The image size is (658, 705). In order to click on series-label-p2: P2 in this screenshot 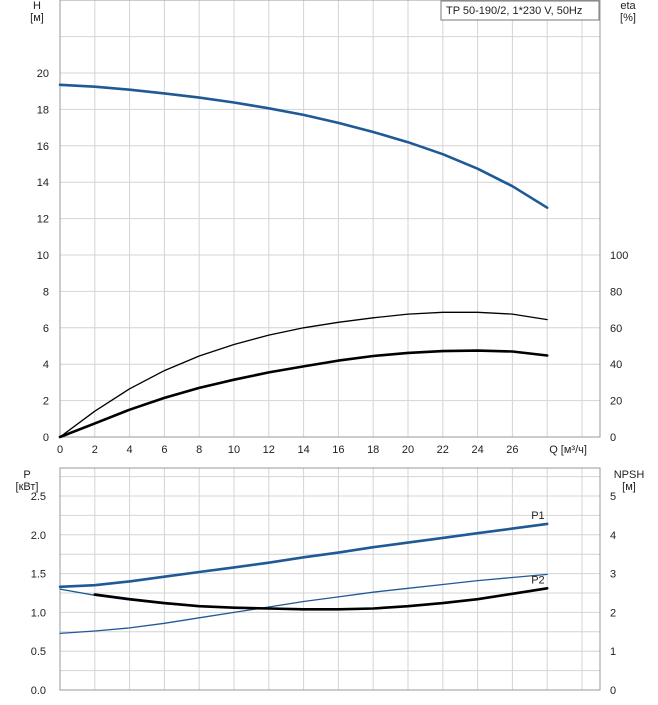, I will do `click(537, 580)`.